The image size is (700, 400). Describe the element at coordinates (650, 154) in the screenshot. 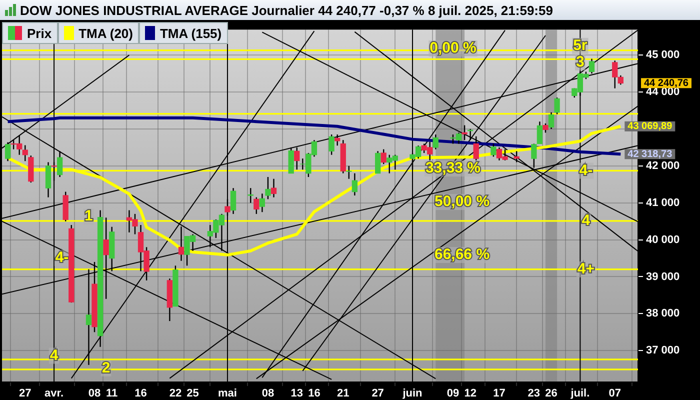

I see `data-label: 42 318,73` at that location.